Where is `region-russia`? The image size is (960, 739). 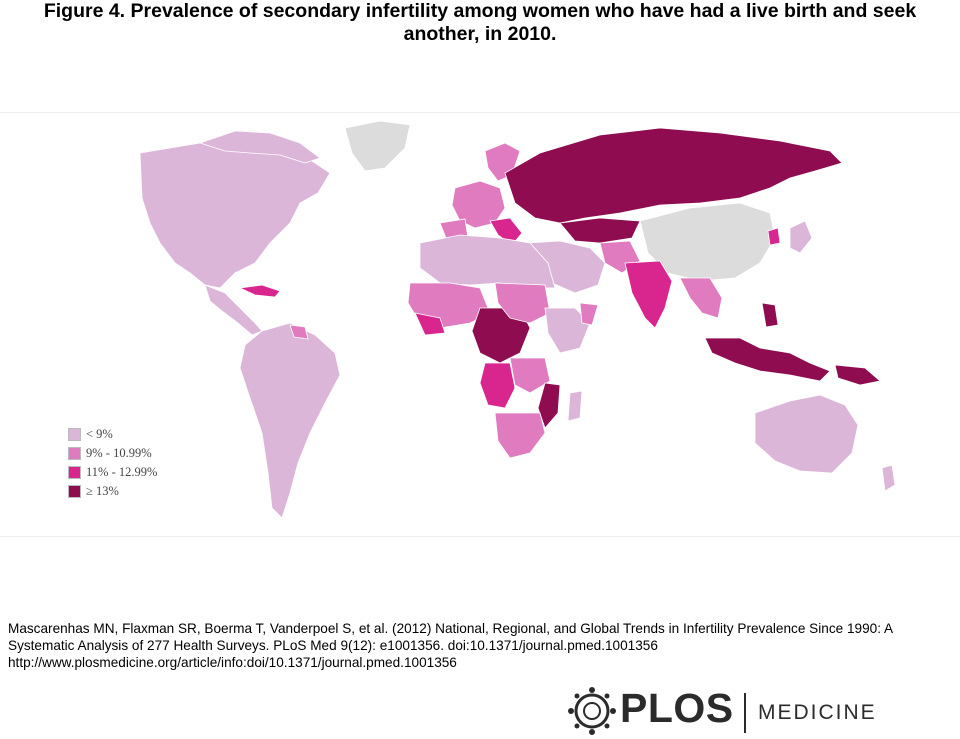 region-russia is located at coordinates (673, 175).